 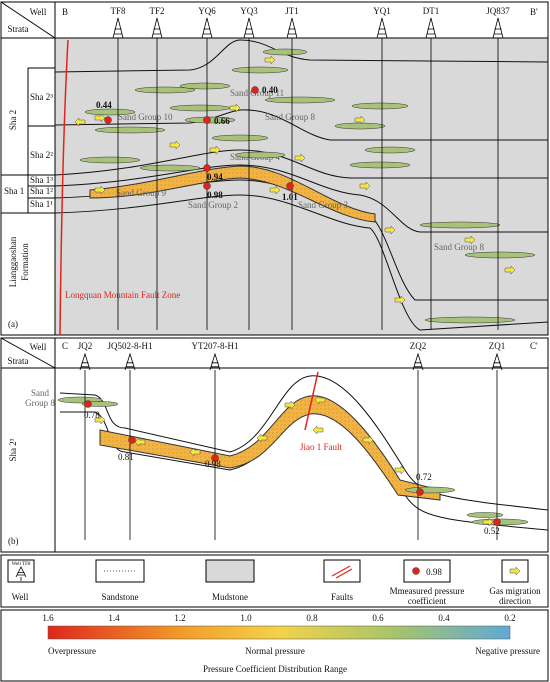 I want to click on section-end: C', so click(x=534, y=346).